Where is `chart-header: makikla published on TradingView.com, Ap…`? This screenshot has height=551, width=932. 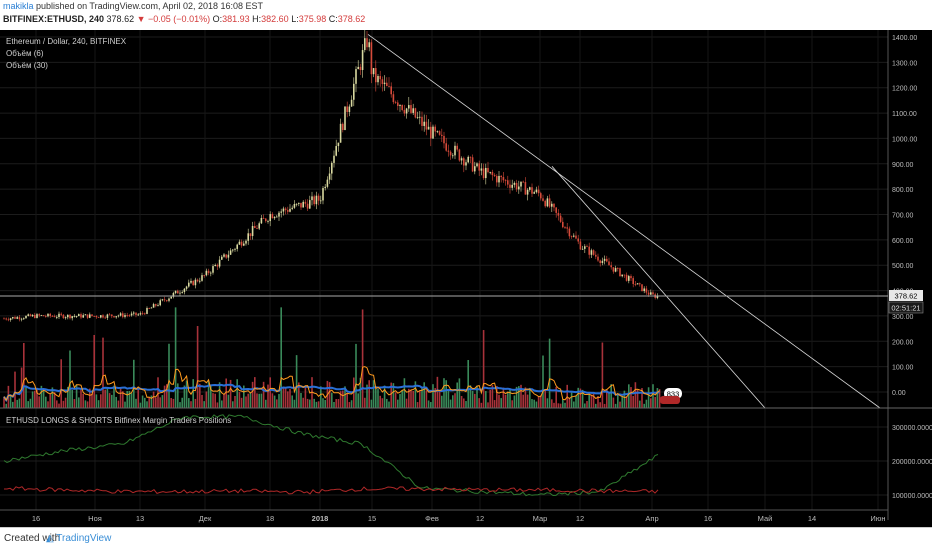 chart-header: makikla published on TradingView.com, Ap… is located at coordinates (466, 15).